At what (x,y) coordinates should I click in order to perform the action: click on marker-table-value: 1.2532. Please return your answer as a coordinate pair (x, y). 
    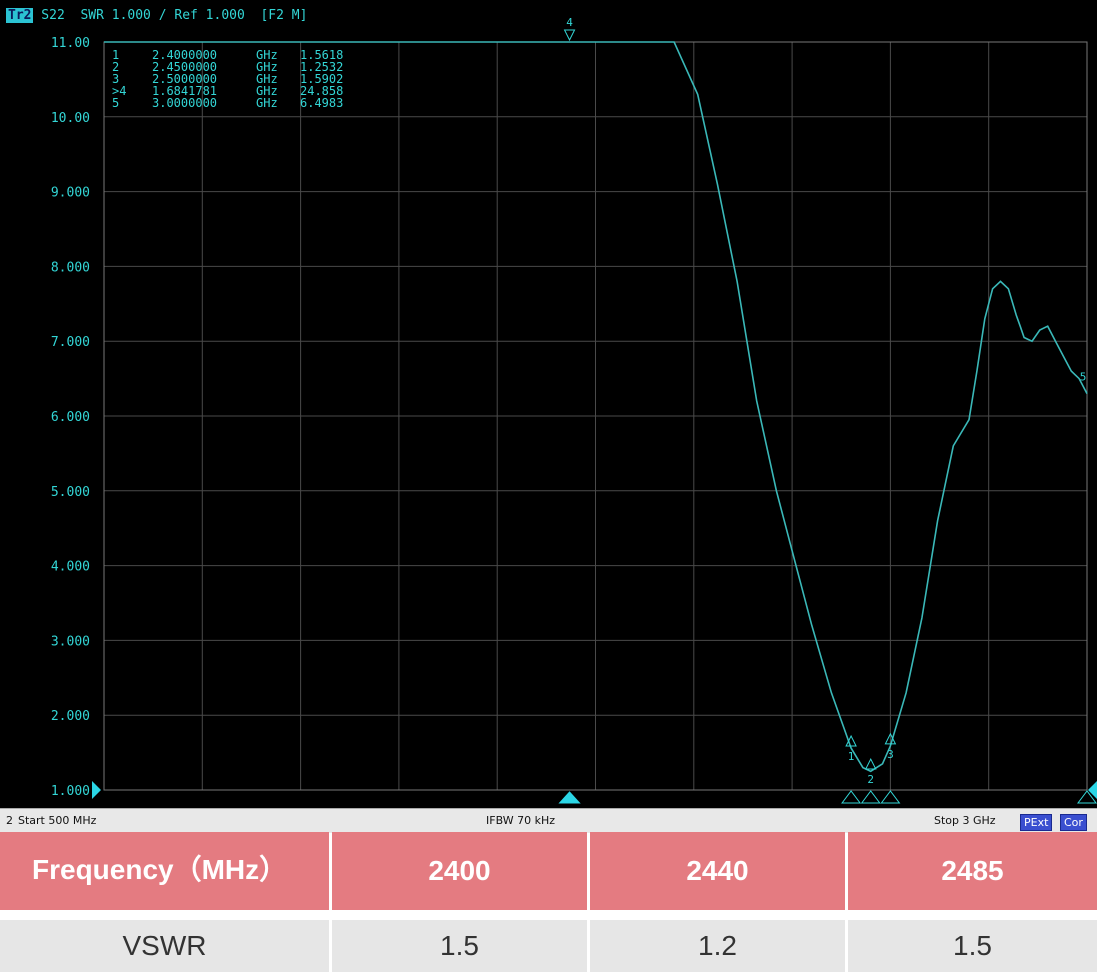
    Looking at the image, I should click on (321, 67).